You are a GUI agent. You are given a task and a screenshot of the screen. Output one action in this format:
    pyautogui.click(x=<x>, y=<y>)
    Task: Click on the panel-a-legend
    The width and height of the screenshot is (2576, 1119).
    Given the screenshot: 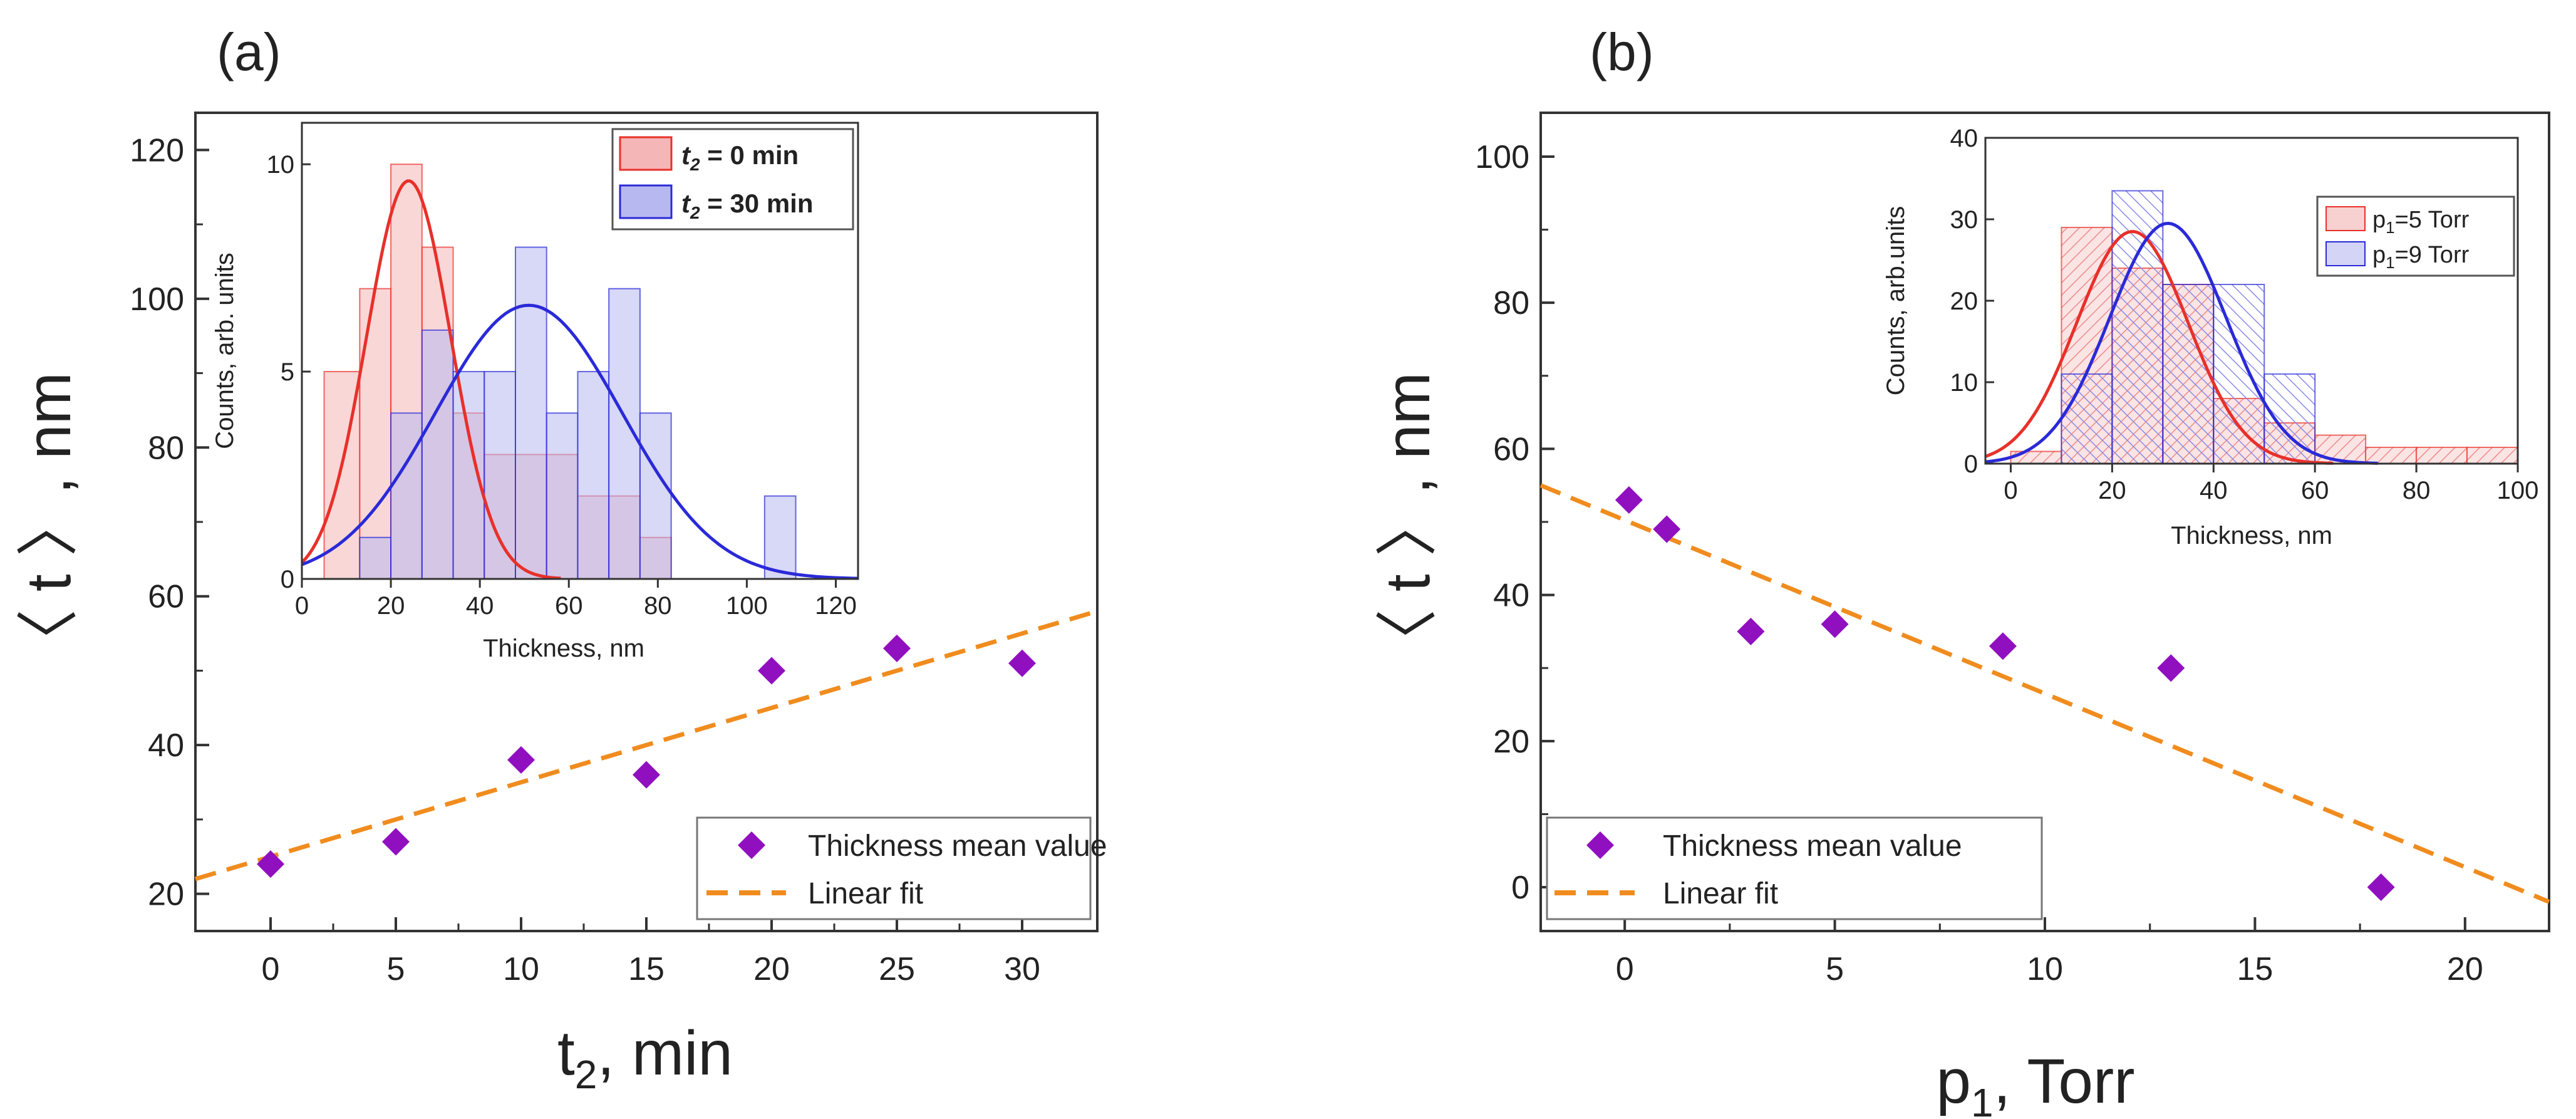 What is the action you would take?
    pyautogui.click(x=894, y=868)
    